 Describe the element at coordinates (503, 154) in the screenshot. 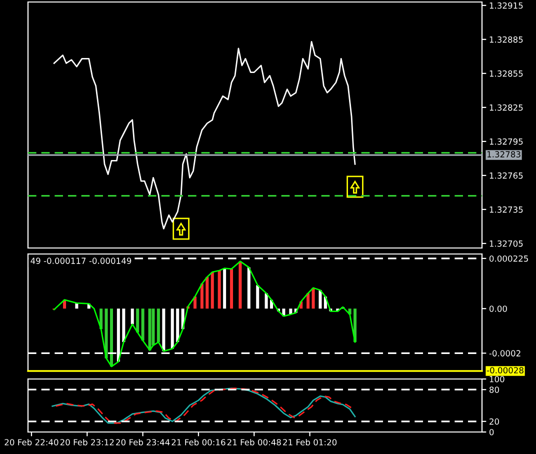

I see `ref-line-label: 1.32783` at that location.